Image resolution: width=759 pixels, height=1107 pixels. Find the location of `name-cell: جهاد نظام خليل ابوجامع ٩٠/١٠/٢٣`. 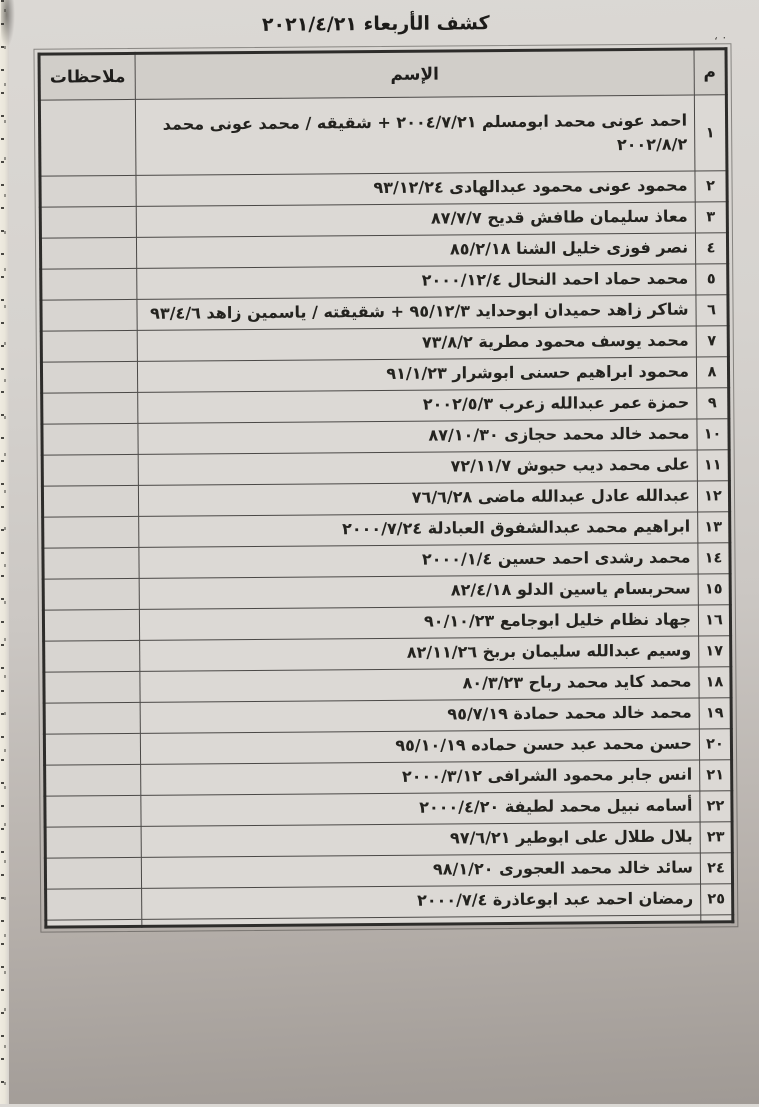

name-cell: جهاد نظام خليل ابوجامع ٩٠/١٠/٢٣ is located at coordinates (419, 622).